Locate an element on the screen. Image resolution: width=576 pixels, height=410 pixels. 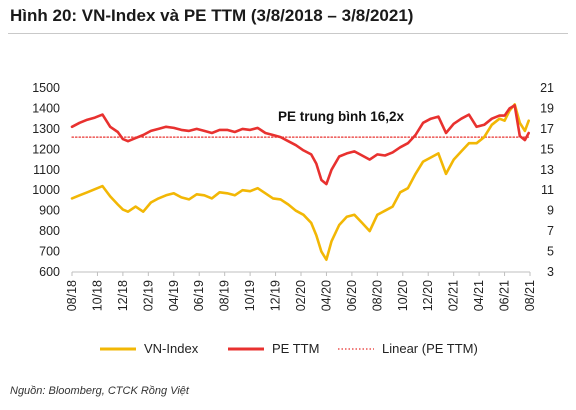
y-left-tick-label: 1000 is located at coordinates (46, 190).